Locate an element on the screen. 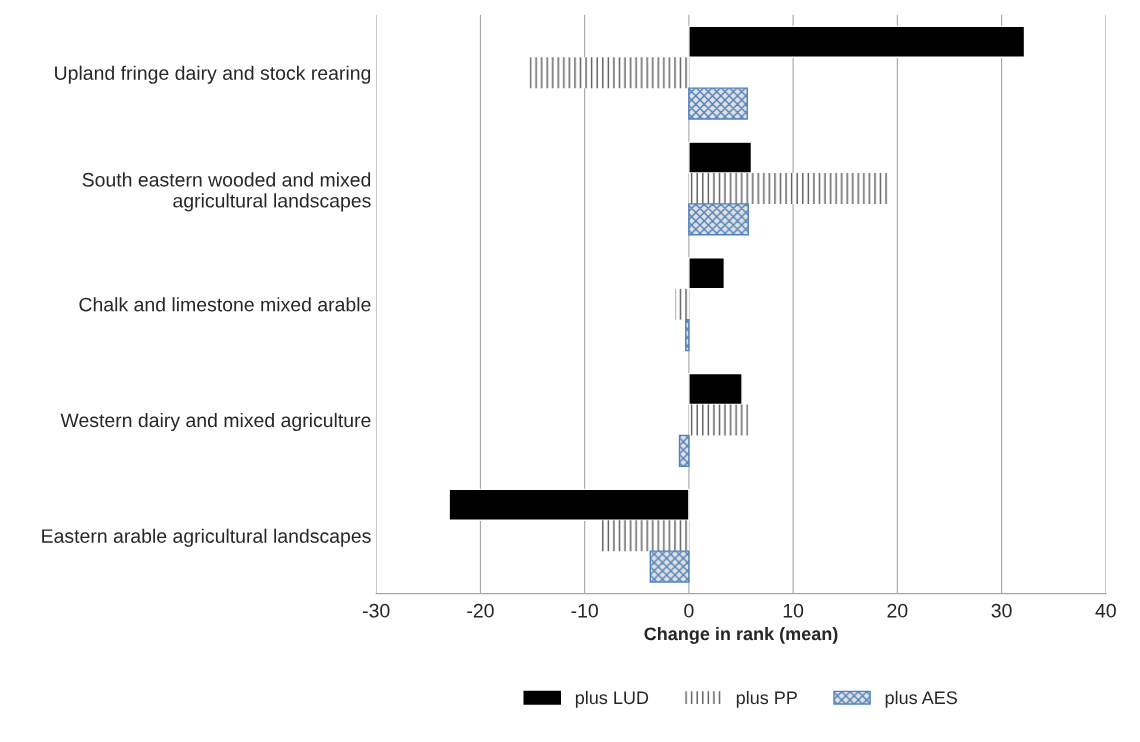 This screenshot has width=1140, height=742. x-tick-label: 0 is located at coordinates (689, 610).